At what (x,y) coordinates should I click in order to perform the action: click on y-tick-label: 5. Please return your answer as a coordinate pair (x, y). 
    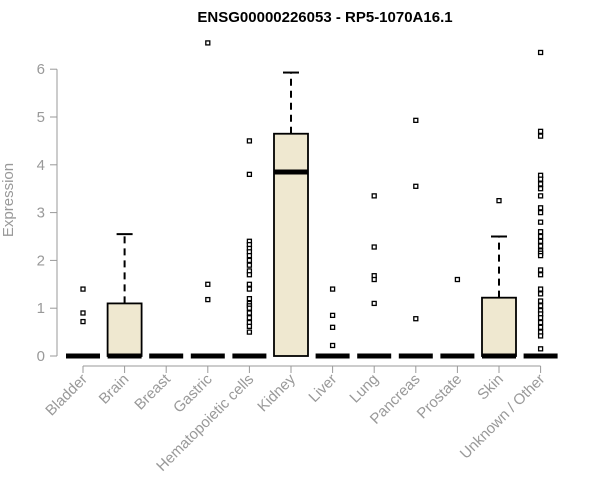
    Looking at the image, I should click on (41, 117).